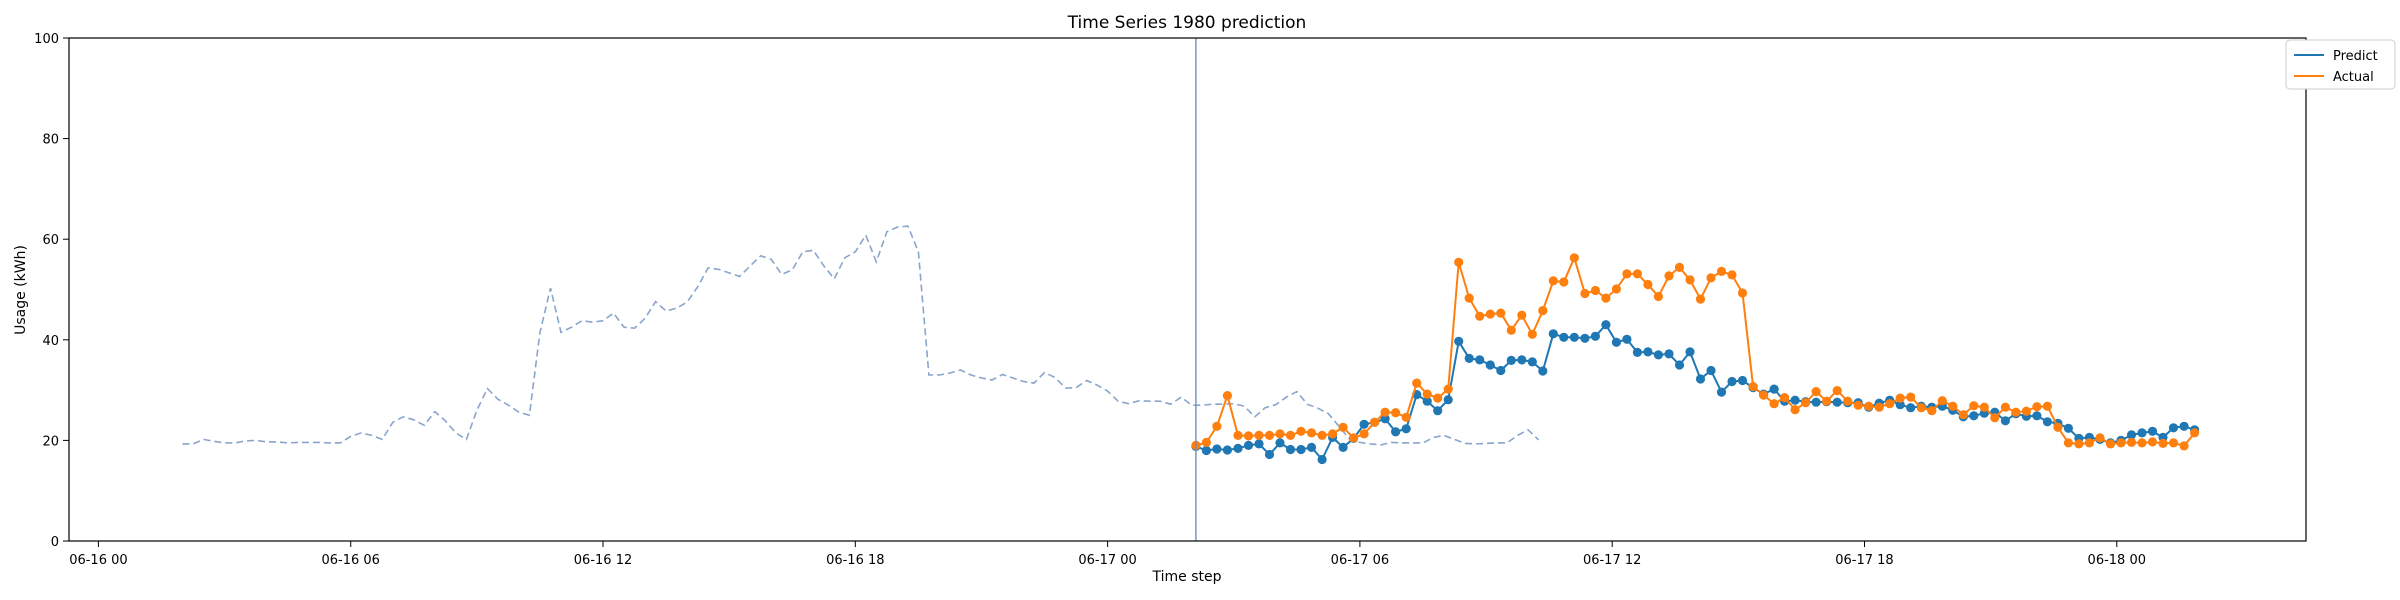  What do you see at coordinates (1864, 560) in the screenshot?
I see `x-tick-label: 06-17 18` at bounding box center [1864, 560].